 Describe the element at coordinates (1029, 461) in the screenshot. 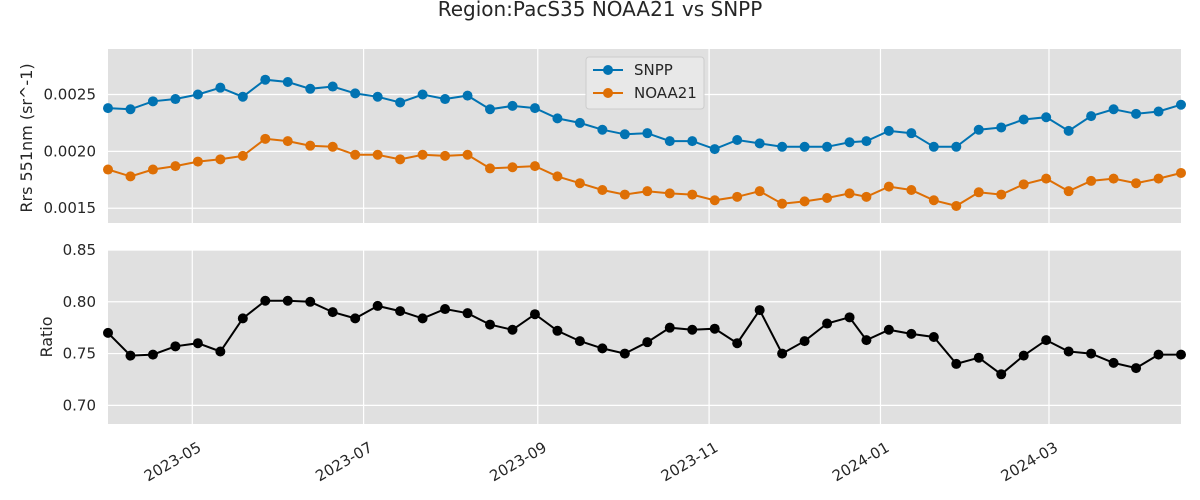

I see `x-tick-label: 2024-03` at that location.